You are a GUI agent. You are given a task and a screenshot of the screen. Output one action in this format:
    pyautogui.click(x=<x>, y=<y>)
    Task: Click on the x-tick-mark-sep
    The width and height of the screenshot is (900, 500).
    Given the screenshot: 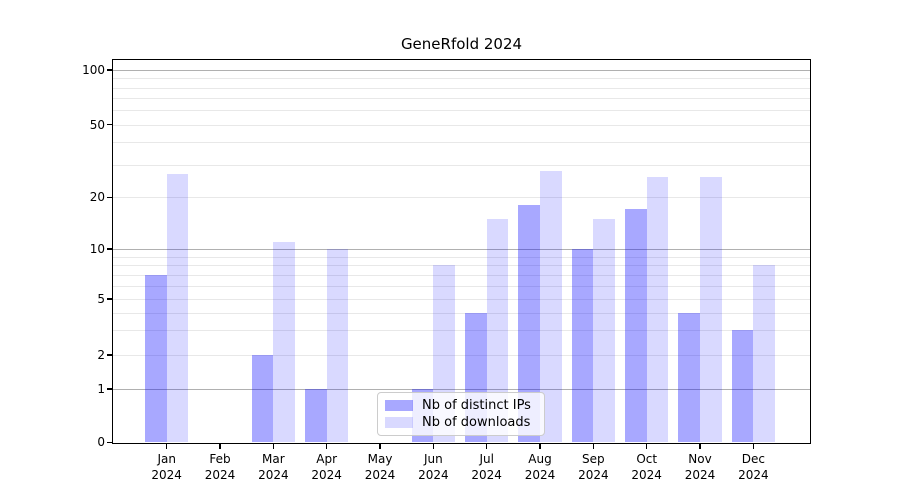 What is the action you would take?
    pyautogui.click(x=593, y=446)
    